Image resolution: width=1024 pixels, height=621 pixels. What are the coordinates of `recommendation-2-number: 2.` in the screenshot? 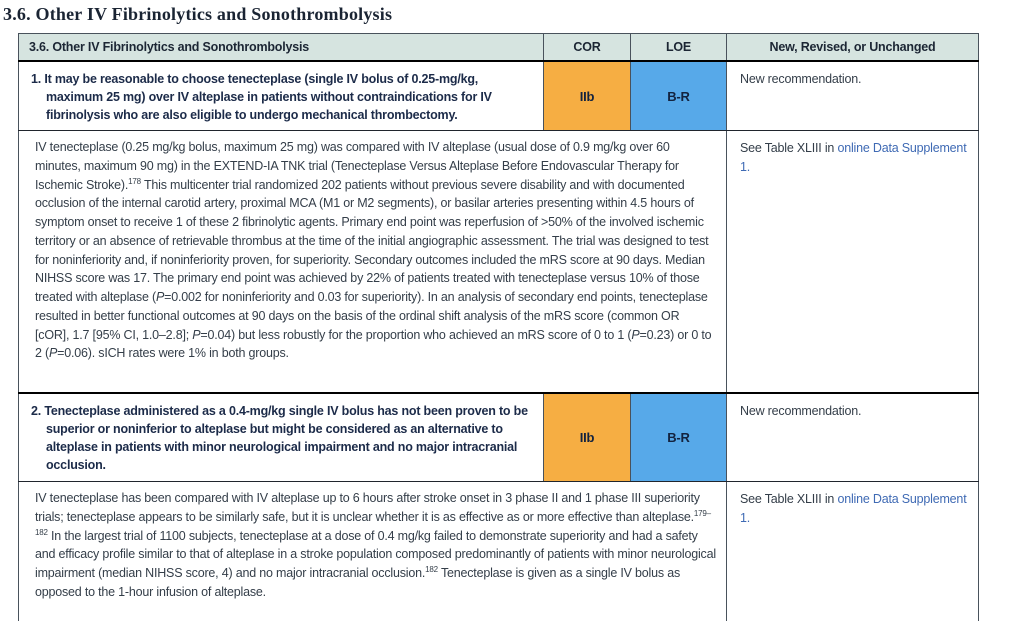 It's located at (36, 410).